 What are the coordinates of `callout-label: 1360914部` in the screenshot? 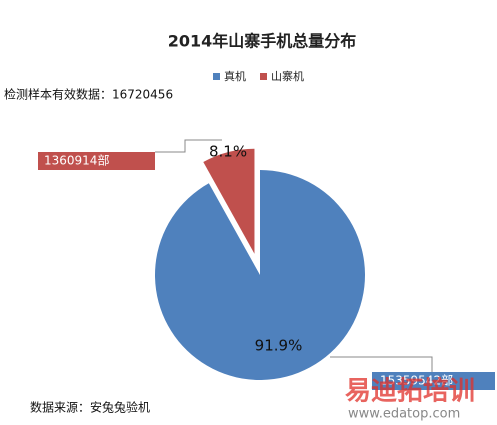 It's located at (76, 160).